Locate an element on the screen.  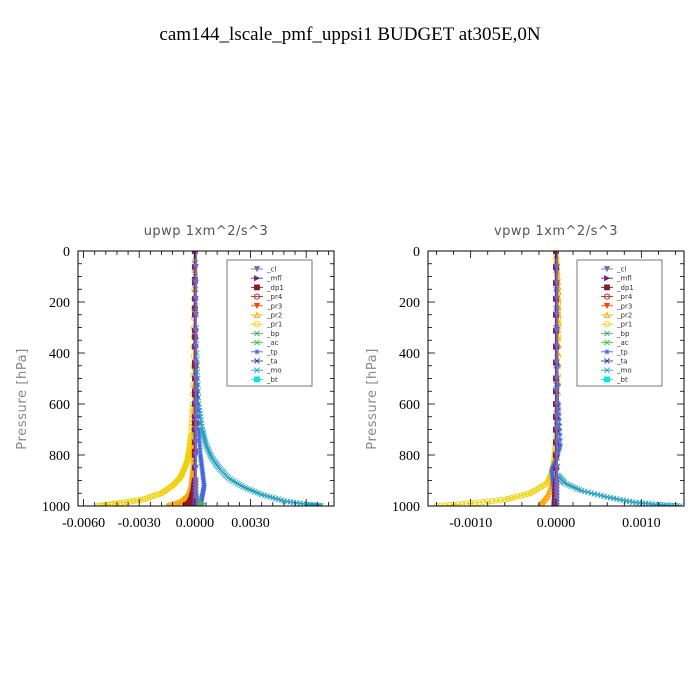
y-tick-label: 800 is located at coordinates (409, 456).